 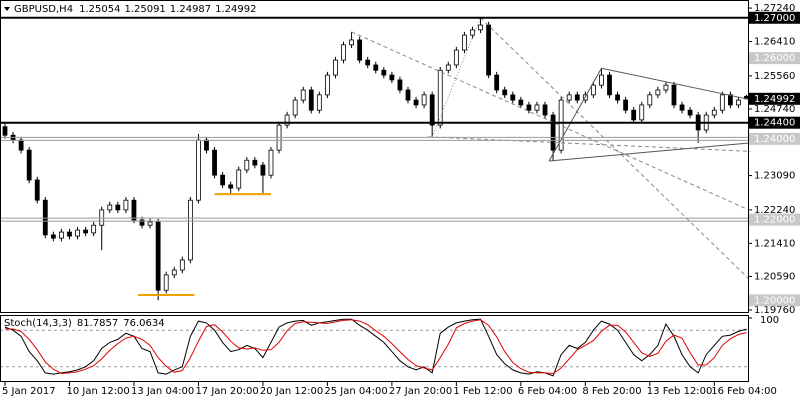 I want to click on level-label: 1.20000, so click(x=774, y=300).